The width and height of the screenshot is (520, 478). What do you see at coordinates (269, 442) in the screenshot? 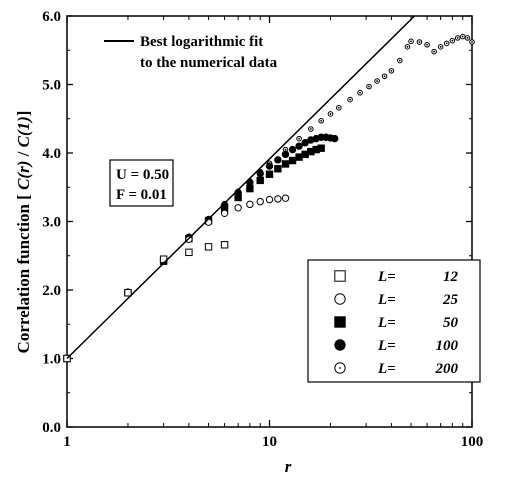
I see `x-tick-label: 10` at bounding box center [269, 442].